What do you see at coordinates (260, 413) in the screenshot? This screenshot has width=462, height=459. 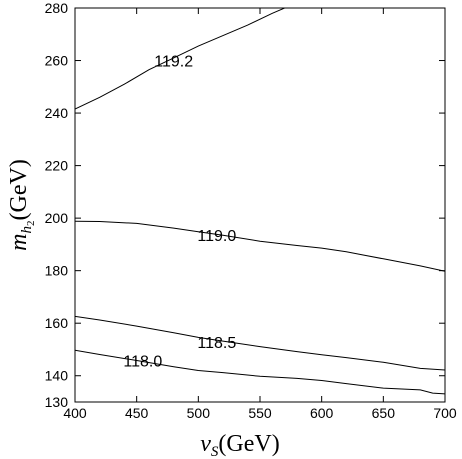 I see `x-tick-label: 550` at bounding box center [260, 413].